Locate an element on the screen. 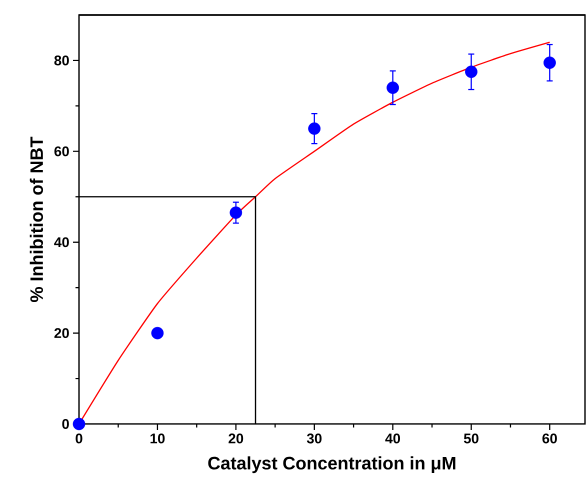 This screenshot has width=587, height=493. y-tick-label: 60 is located at coordinates (61, 151).